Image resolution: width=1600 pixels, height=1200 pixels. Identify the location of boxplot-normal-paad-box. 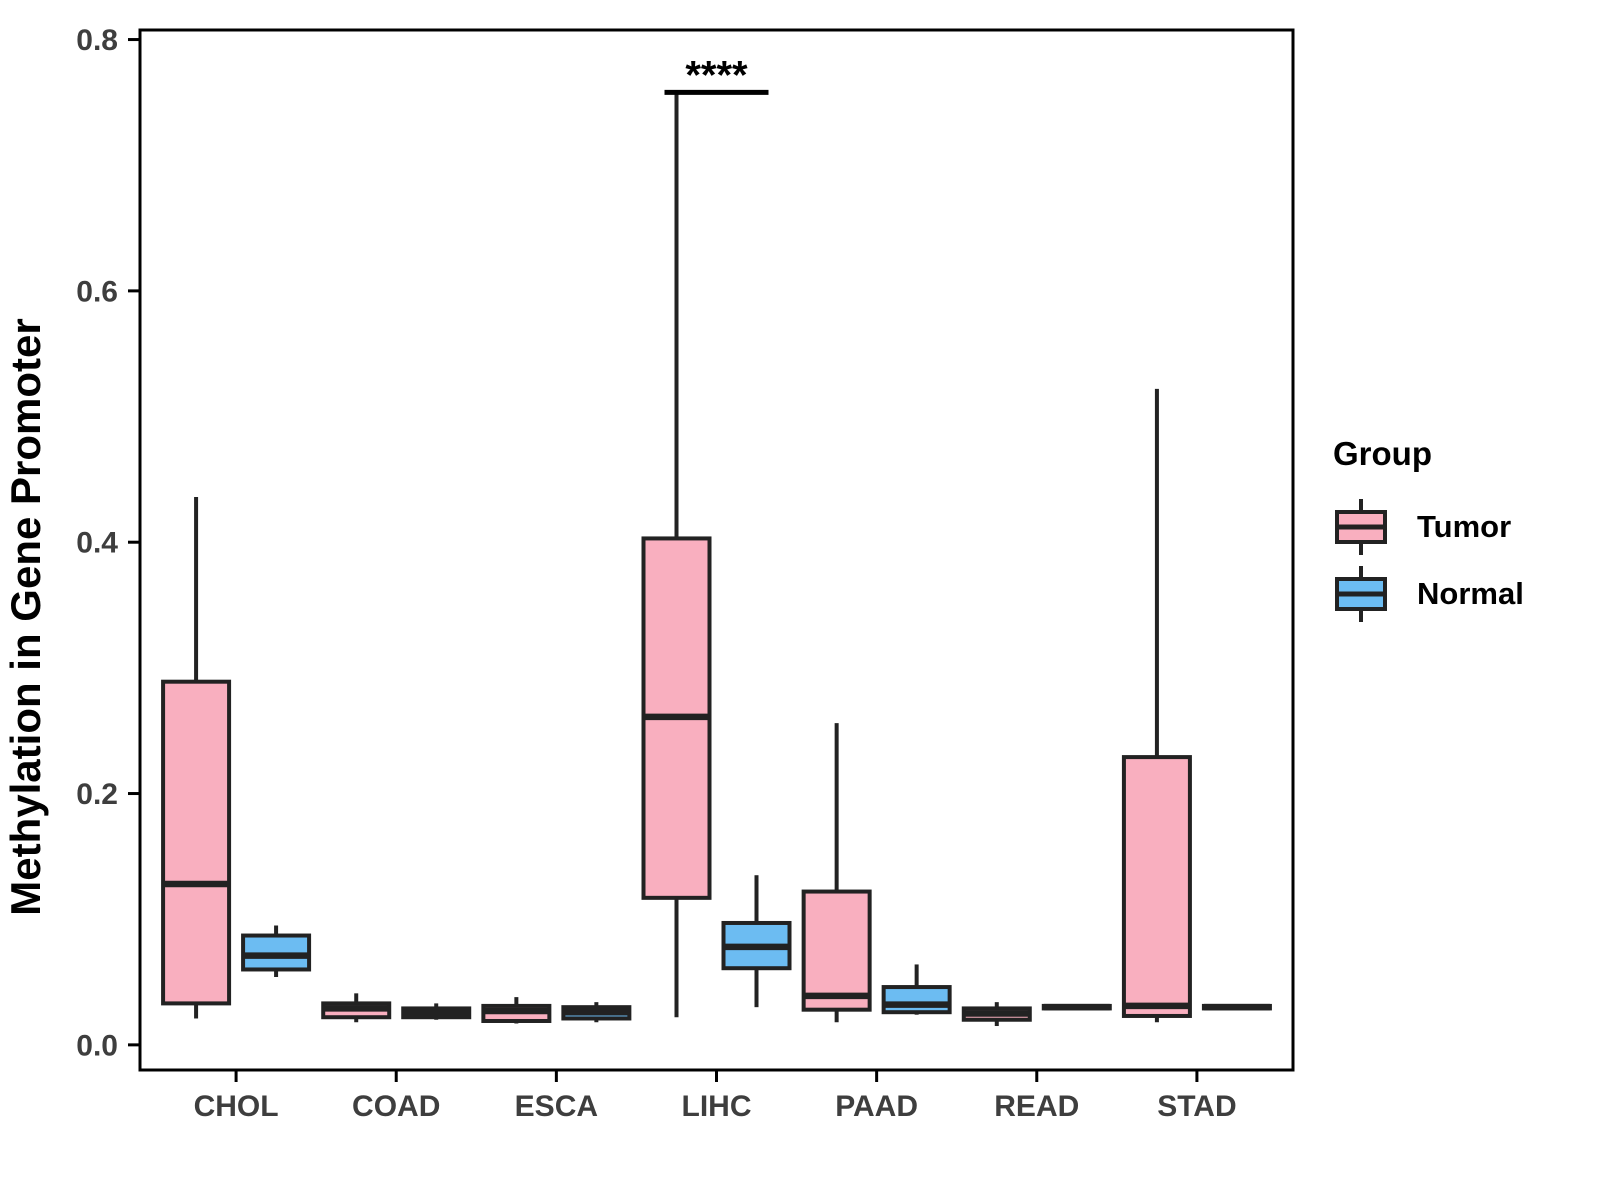
(916, 1000).